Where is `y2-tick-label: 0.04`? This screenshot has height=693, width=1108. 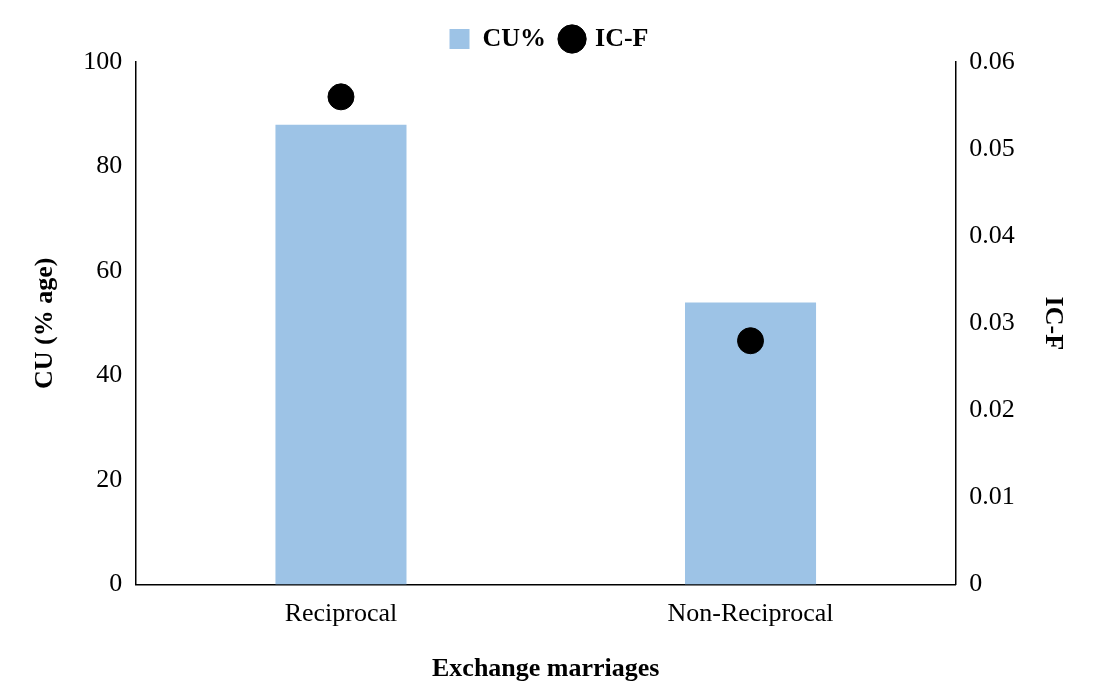 y2-tick-label: 0.04 is located at coordinates (992, 235).